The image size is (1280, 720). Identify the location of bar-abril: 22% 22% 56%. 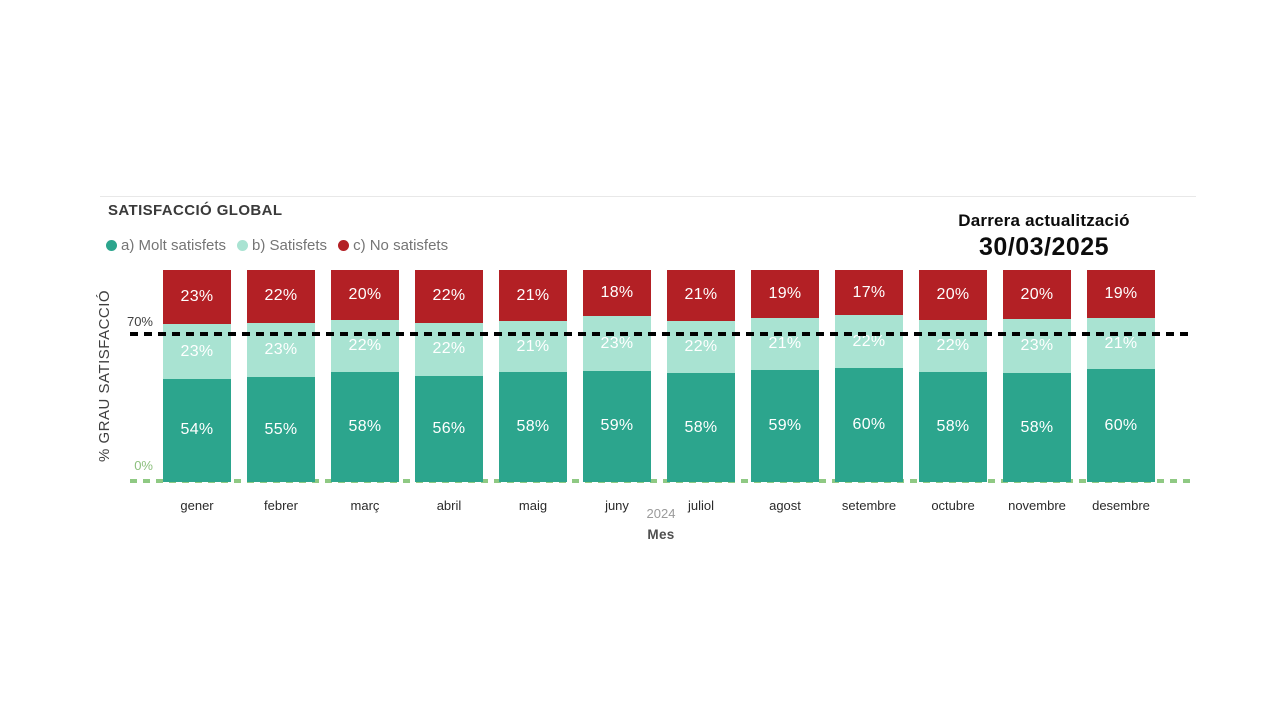
(449, 376).